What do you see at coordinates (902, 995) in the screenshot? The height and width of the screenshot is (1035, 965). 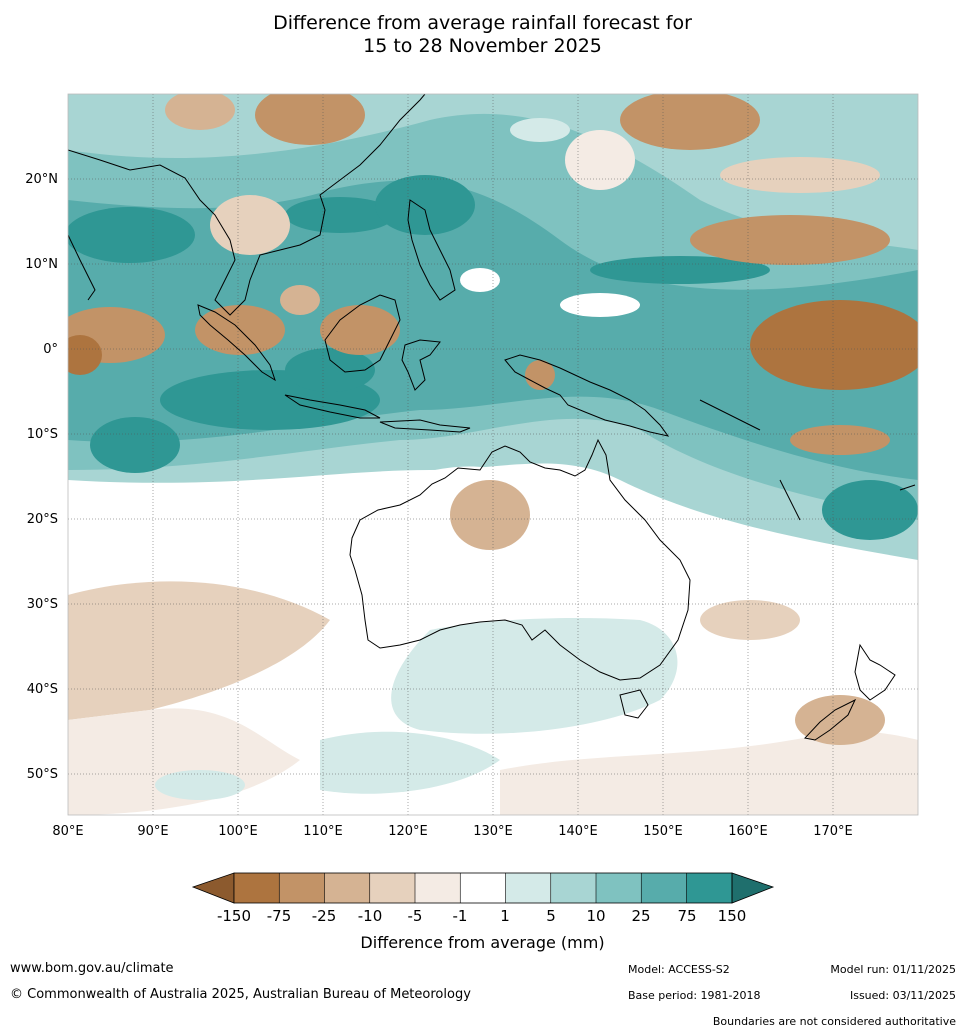 I see `issued-date: Issued: 03/11/2025` at bounding box center [902, 995].